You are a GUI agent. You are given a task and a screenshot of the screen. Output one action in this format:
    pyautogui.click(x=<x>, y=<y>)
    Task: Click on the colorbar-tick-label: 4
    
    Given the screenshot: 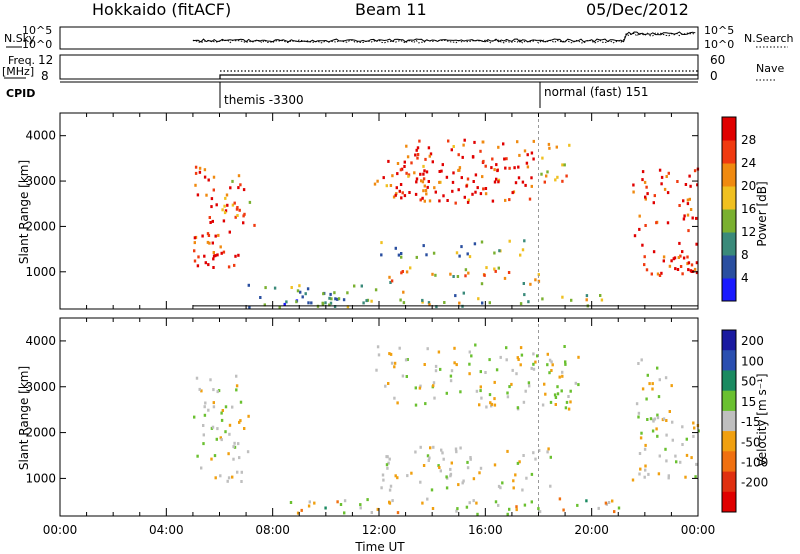 What is the action you would take?
    pyautogui.click(x=745, y=278)
    